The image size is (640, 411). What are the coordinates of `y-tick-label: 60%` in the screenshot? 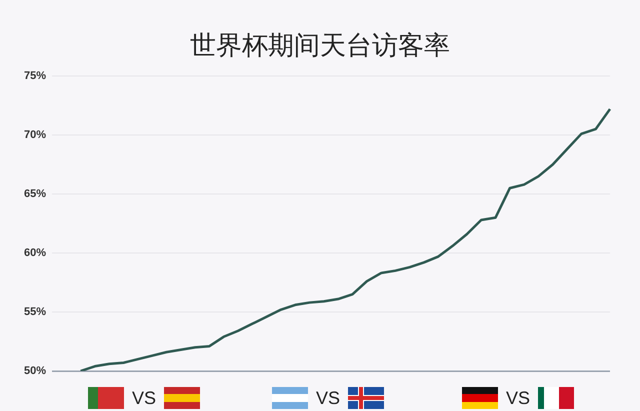 It's located at (35, 253).